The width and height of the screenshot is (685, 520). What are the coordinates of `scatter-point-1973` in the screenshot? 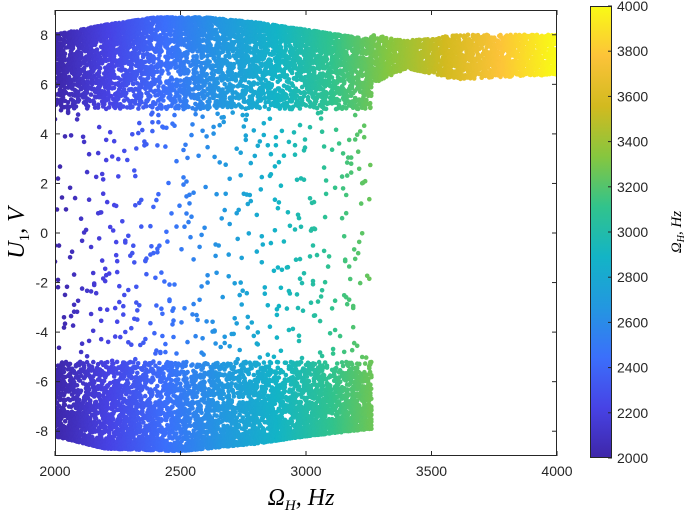 It's located at (116, 242).